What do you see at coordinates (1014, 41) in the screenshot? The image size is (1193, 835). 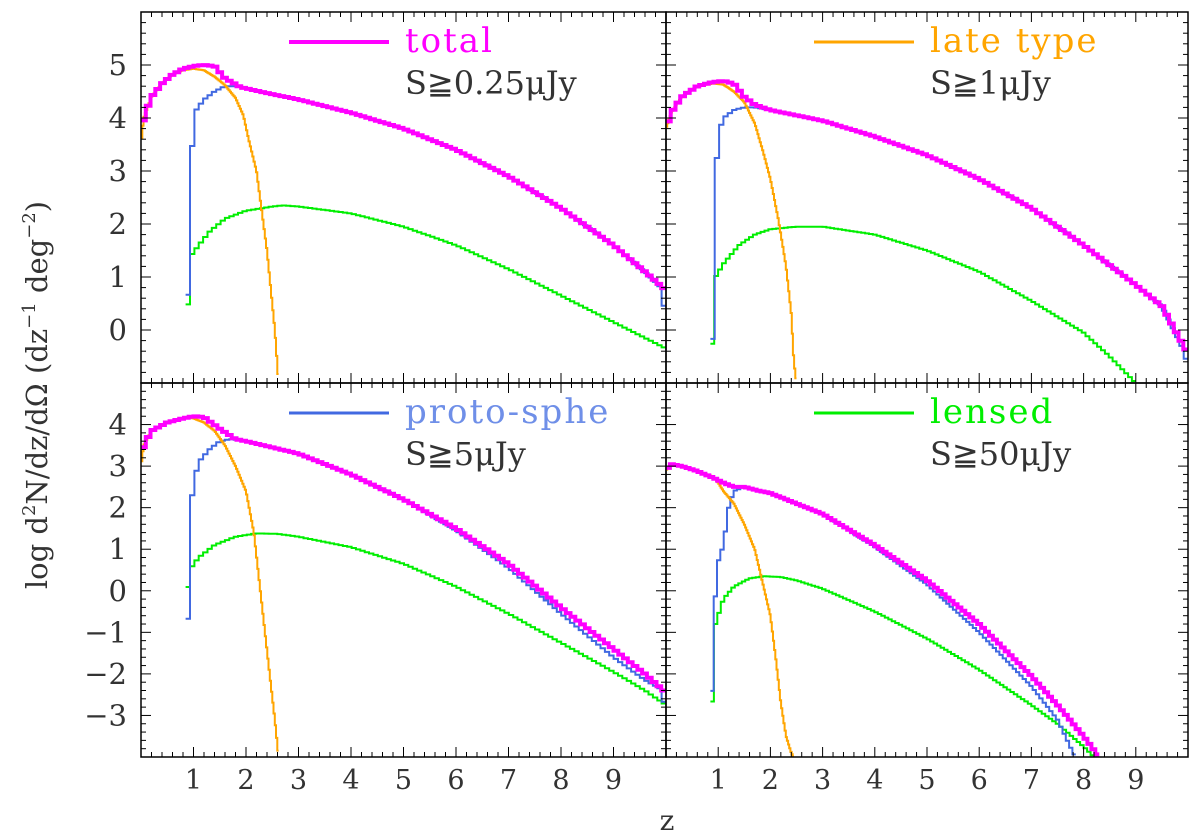 I see `legend-label: late type` at bounding box center [1014, 41].